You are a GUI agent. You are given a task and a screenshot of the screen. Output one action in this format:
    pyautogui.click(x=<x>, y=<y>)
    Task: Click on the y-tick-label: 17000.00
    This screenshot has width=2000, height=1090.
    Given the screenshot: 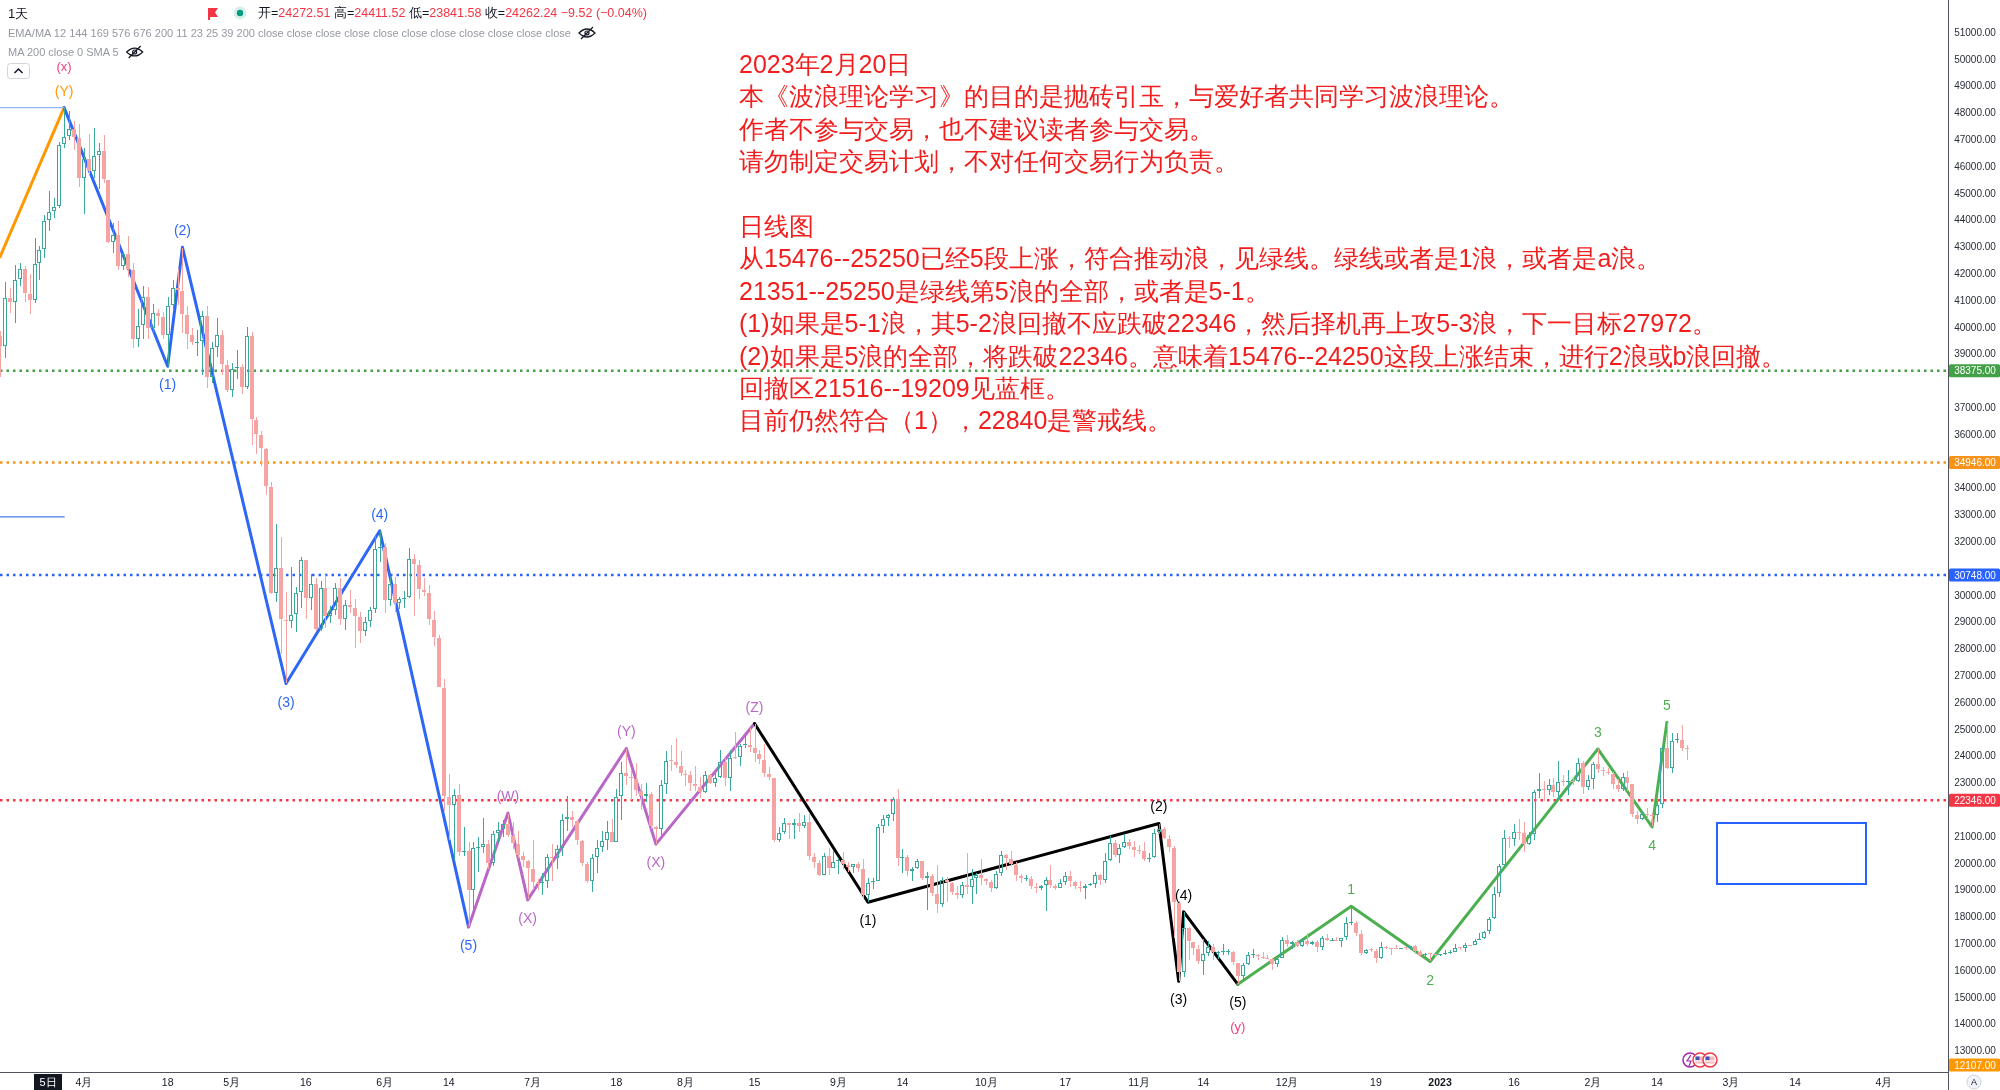 What is the action you would take?
    pyautogui.click(x=1975, y=944)
    